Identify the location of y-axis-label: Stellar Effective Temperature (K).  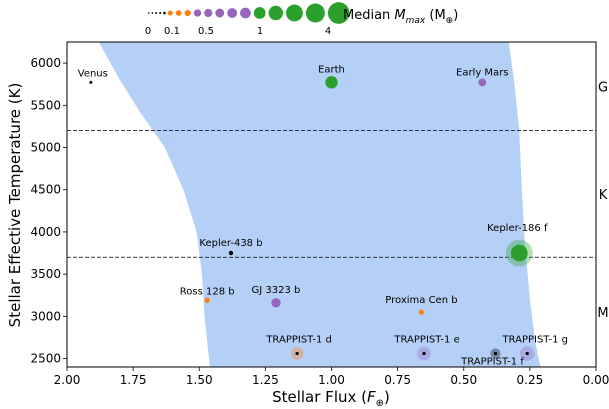
(15, 205).